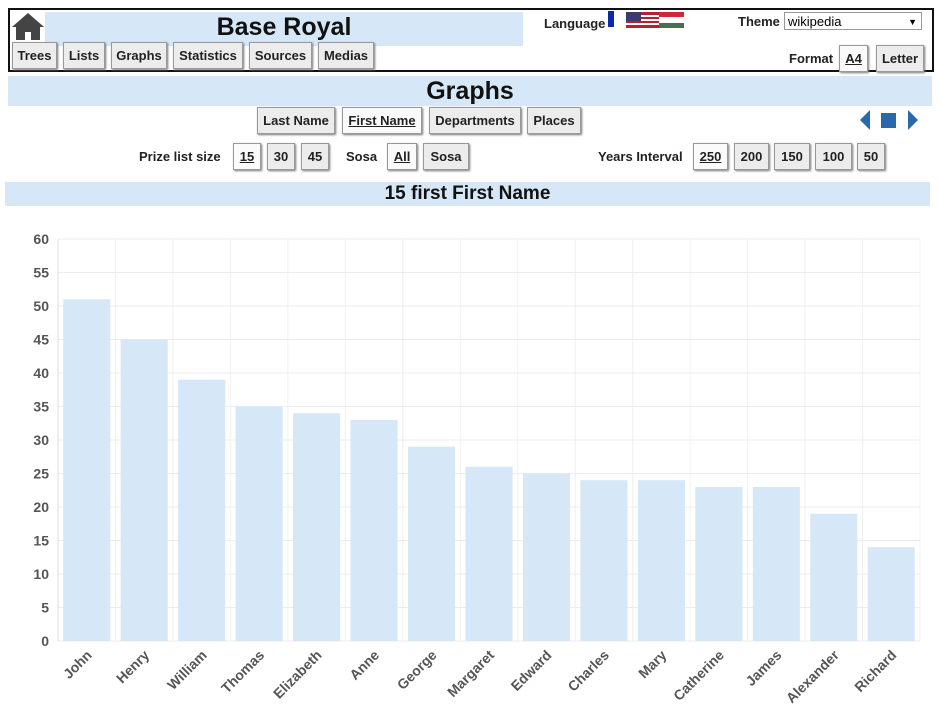 Image resolution: width=940 pixels, height=717 pixels. Describe the element at coordinates (315, 156) in the screenshot. I see `prize-size-button: 45` at that location.